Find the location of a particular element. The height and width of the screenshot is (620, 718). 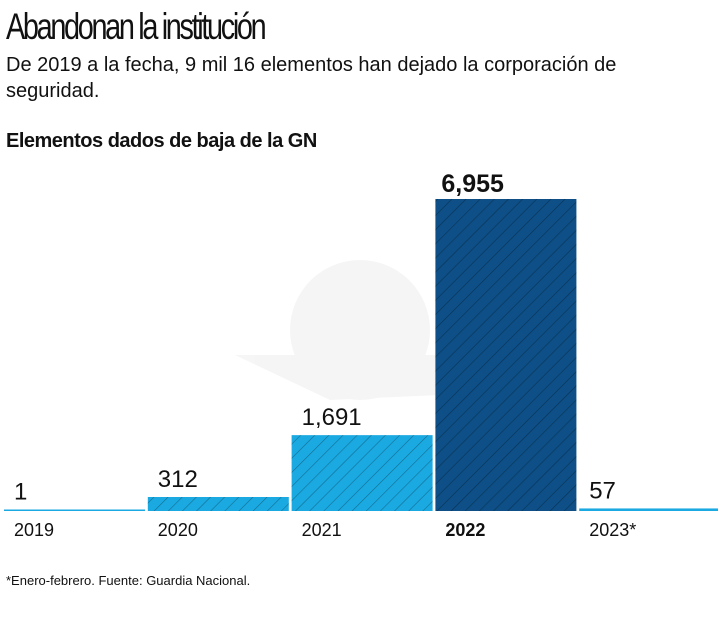

x-tick-label: 2020 is located at coordinates (178, 530).